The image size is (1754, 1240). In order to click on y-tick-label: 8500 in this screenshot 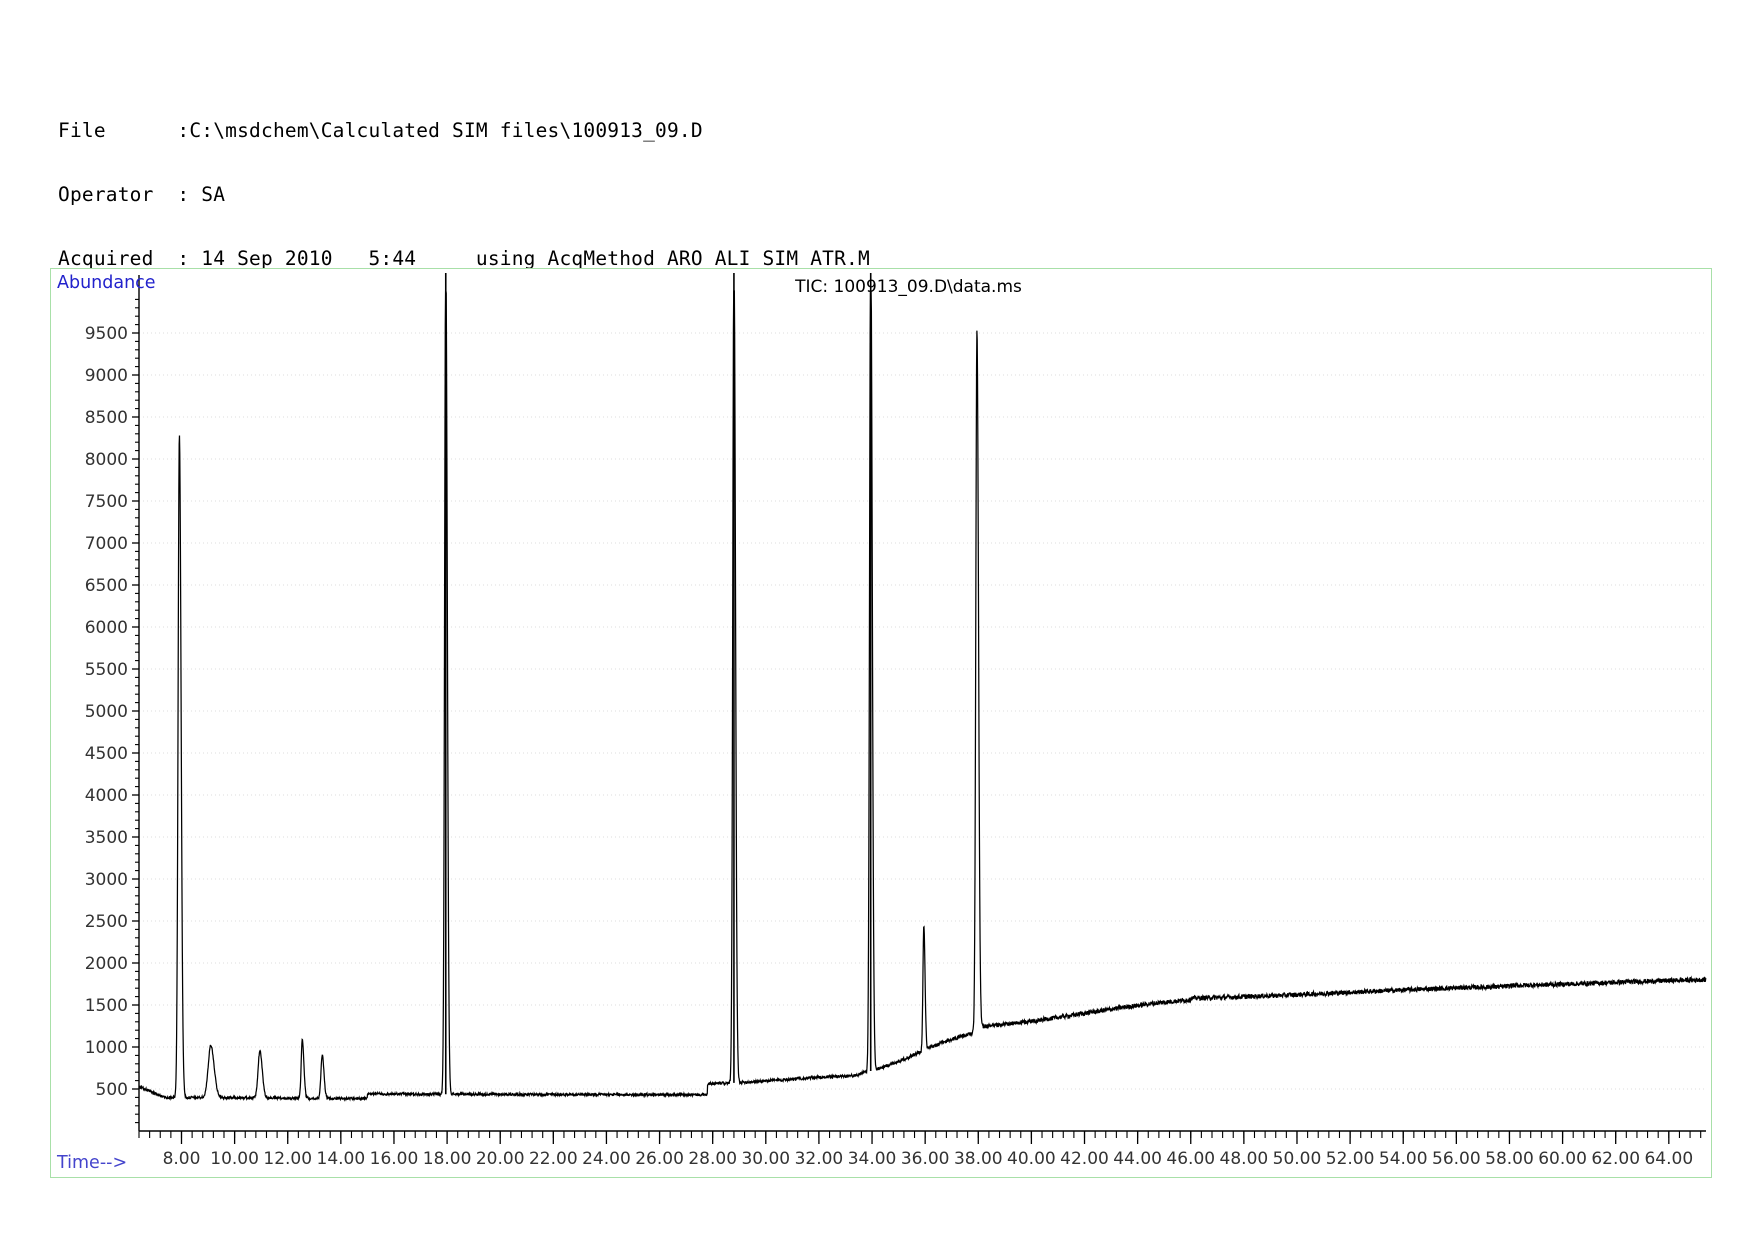, I will do `click(106, 418)`.